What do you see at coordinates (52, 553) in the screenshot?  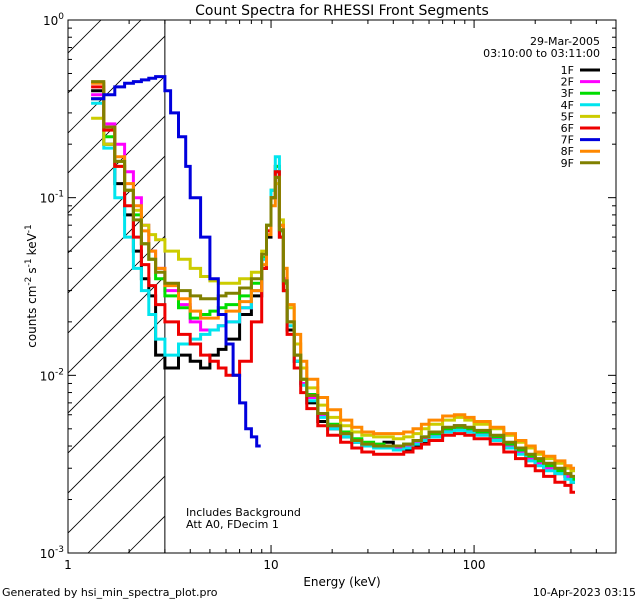 I see `y-tick-label: 10⁻³` at bounding box center [52, 553].